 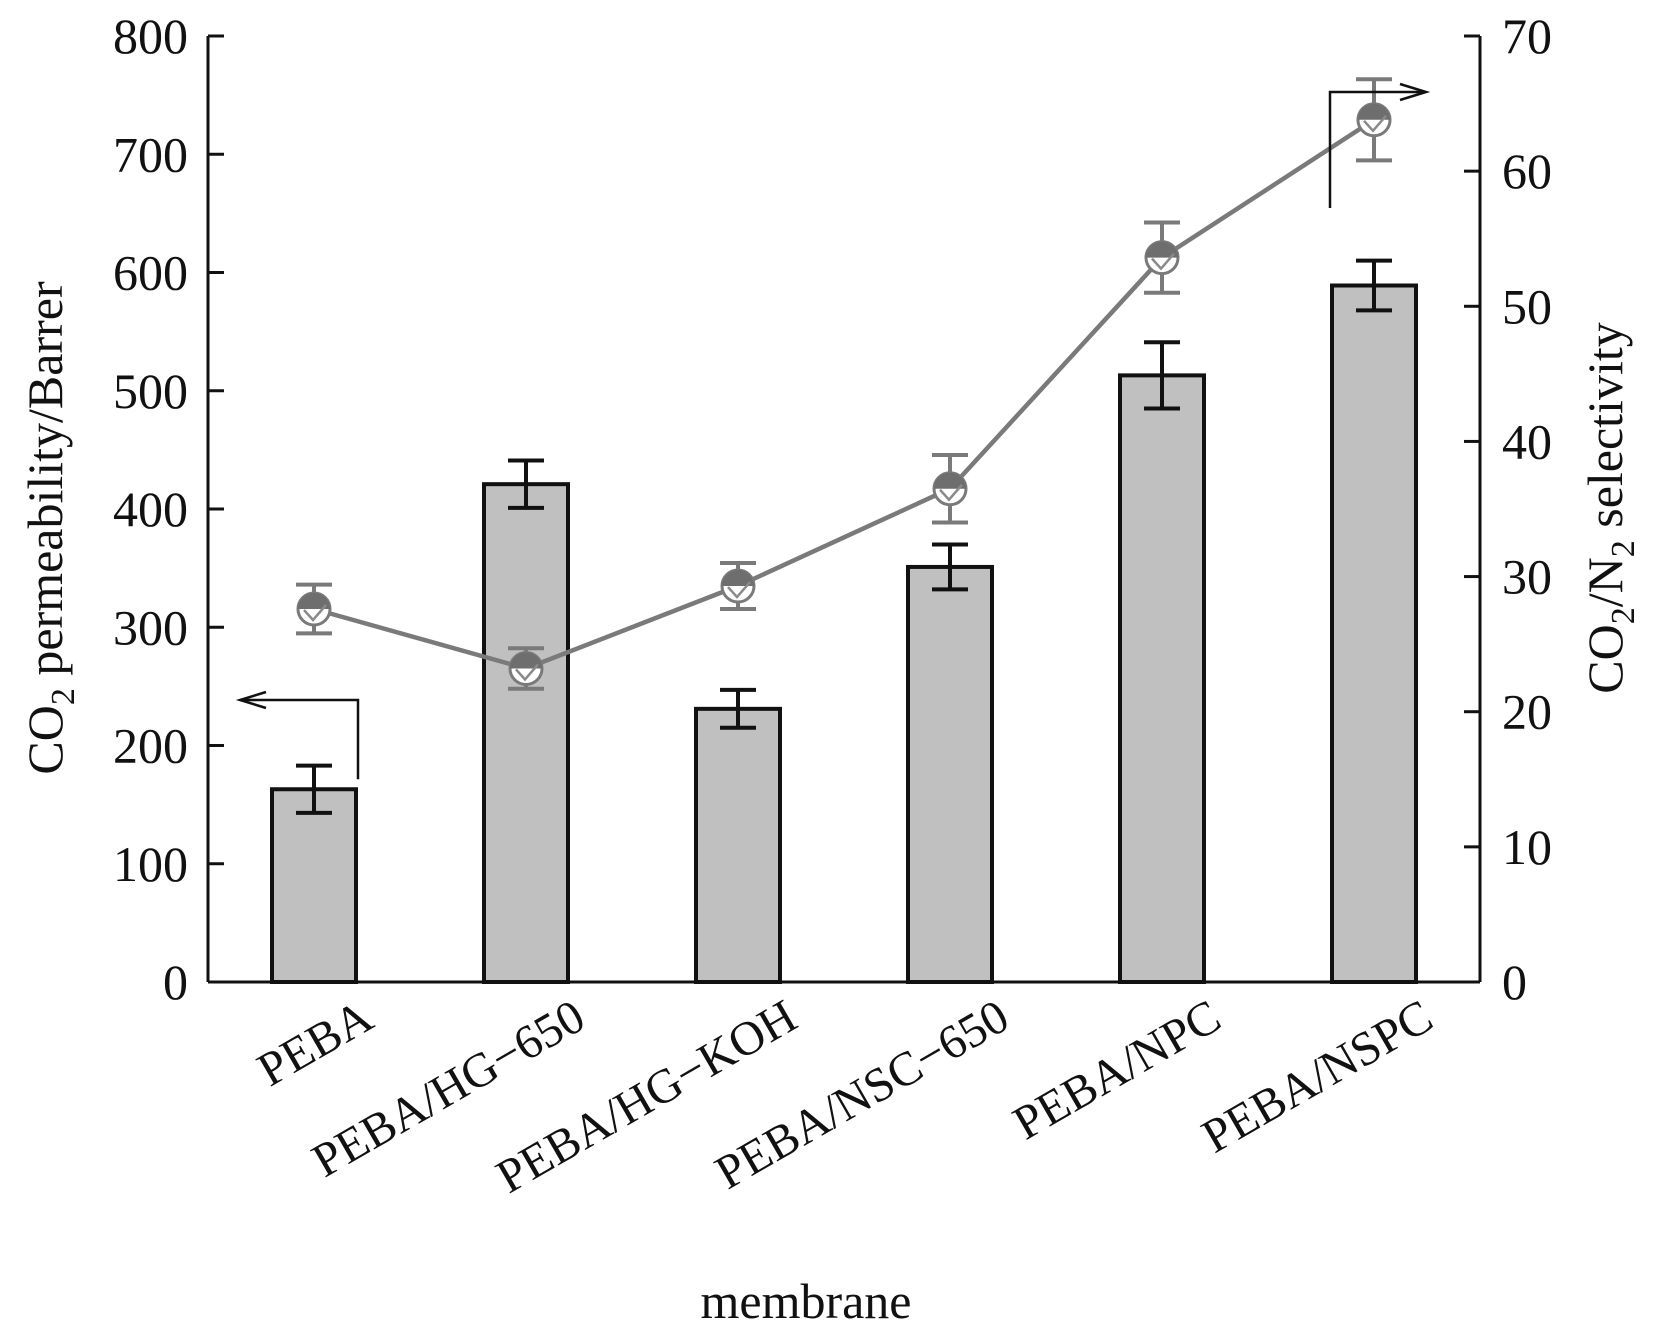 I want to click on y-tick-label-left: 200, so click(x=150, y=746).